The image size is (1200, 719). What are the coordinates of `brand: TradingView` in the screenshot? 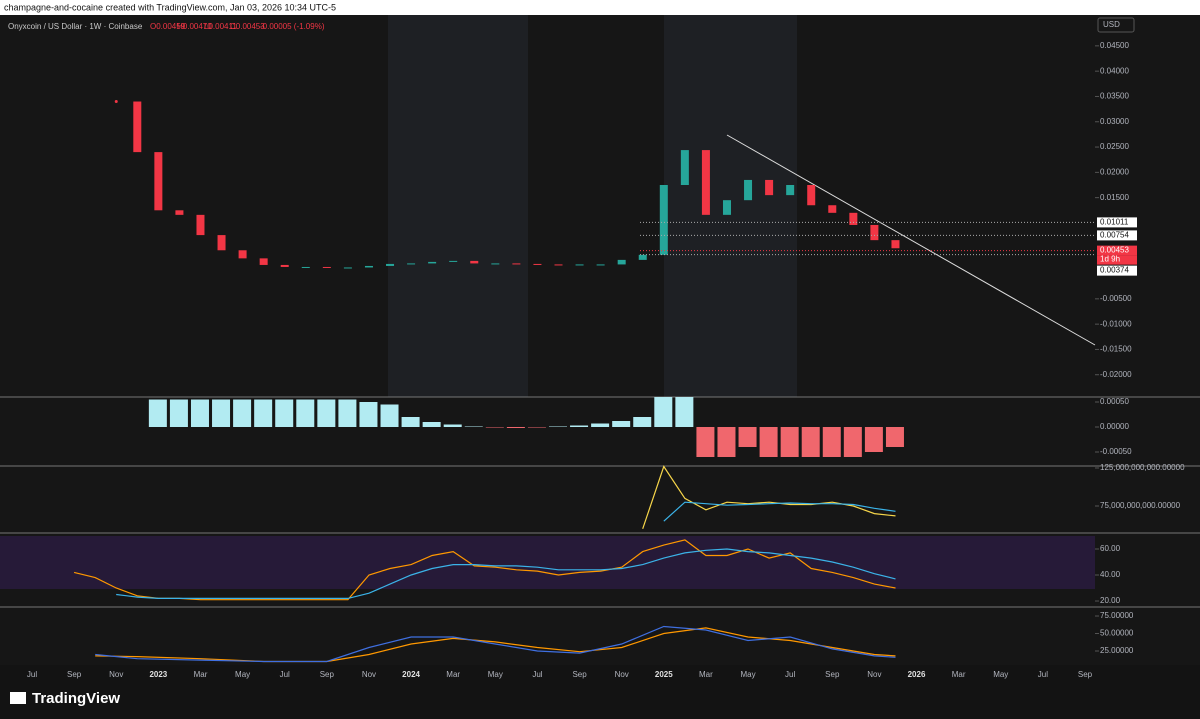 It's located at (76, 698).